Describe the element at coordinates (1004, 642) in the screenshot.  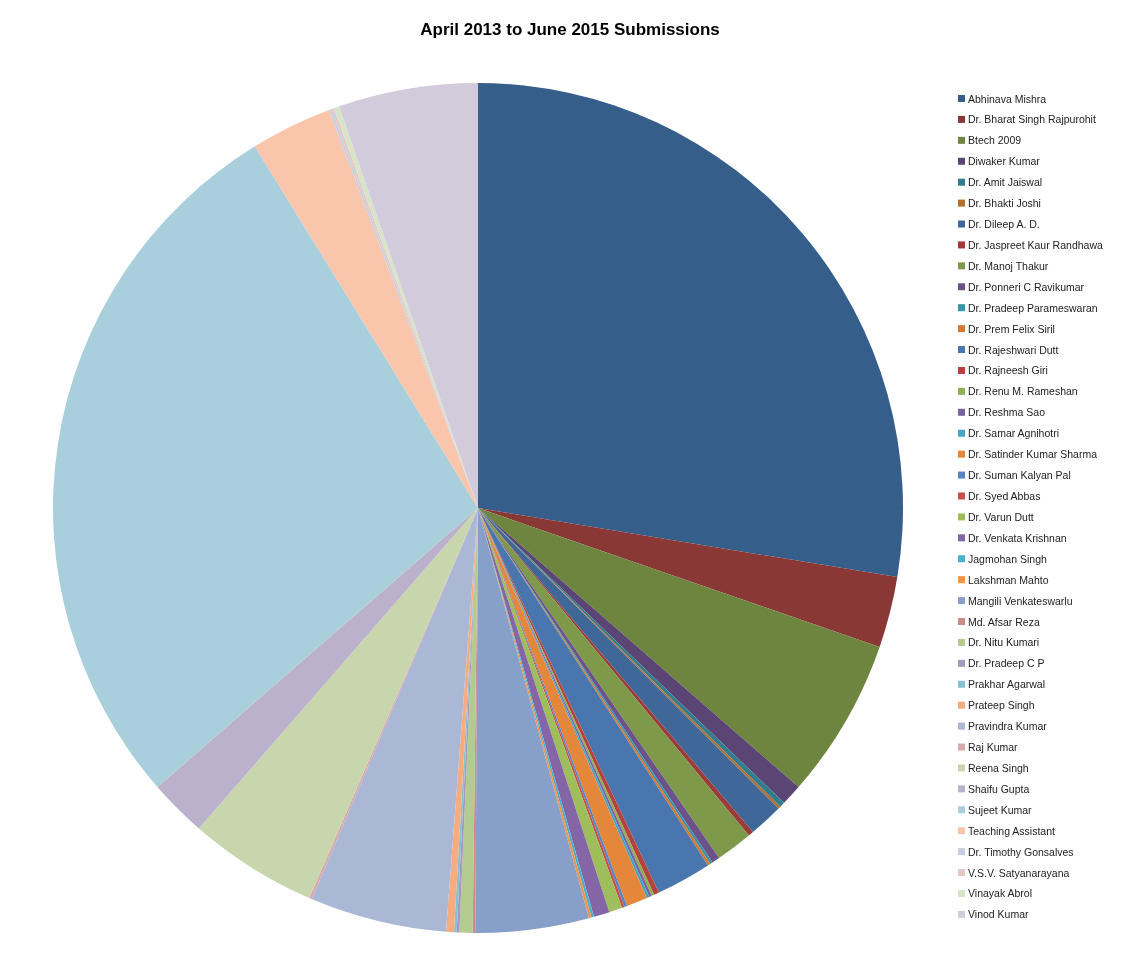
I see `legend-label: Dr. Nitu Kumari` at that location.